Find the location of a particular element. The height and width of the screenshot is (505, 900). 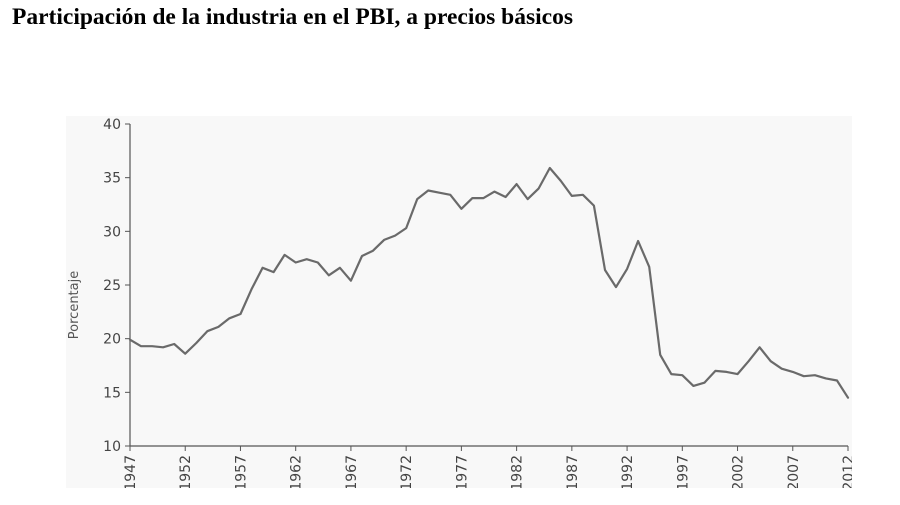

x-tick-label: 1987 is located at coordinates (573, 471).